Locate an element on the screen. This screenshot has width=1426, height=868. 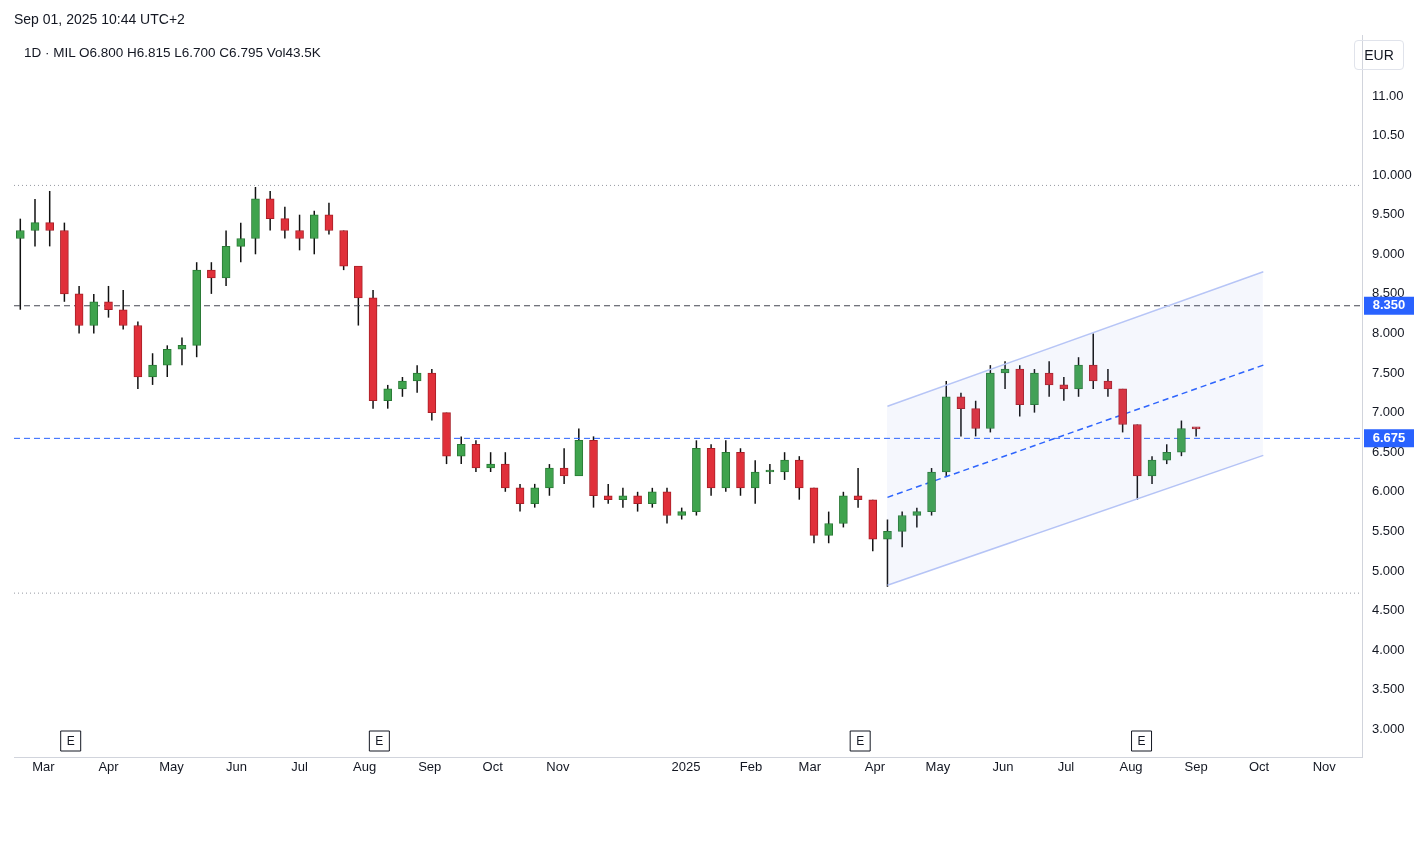
y-tick-label: 6.500 is located at coordinates (1388, 451).